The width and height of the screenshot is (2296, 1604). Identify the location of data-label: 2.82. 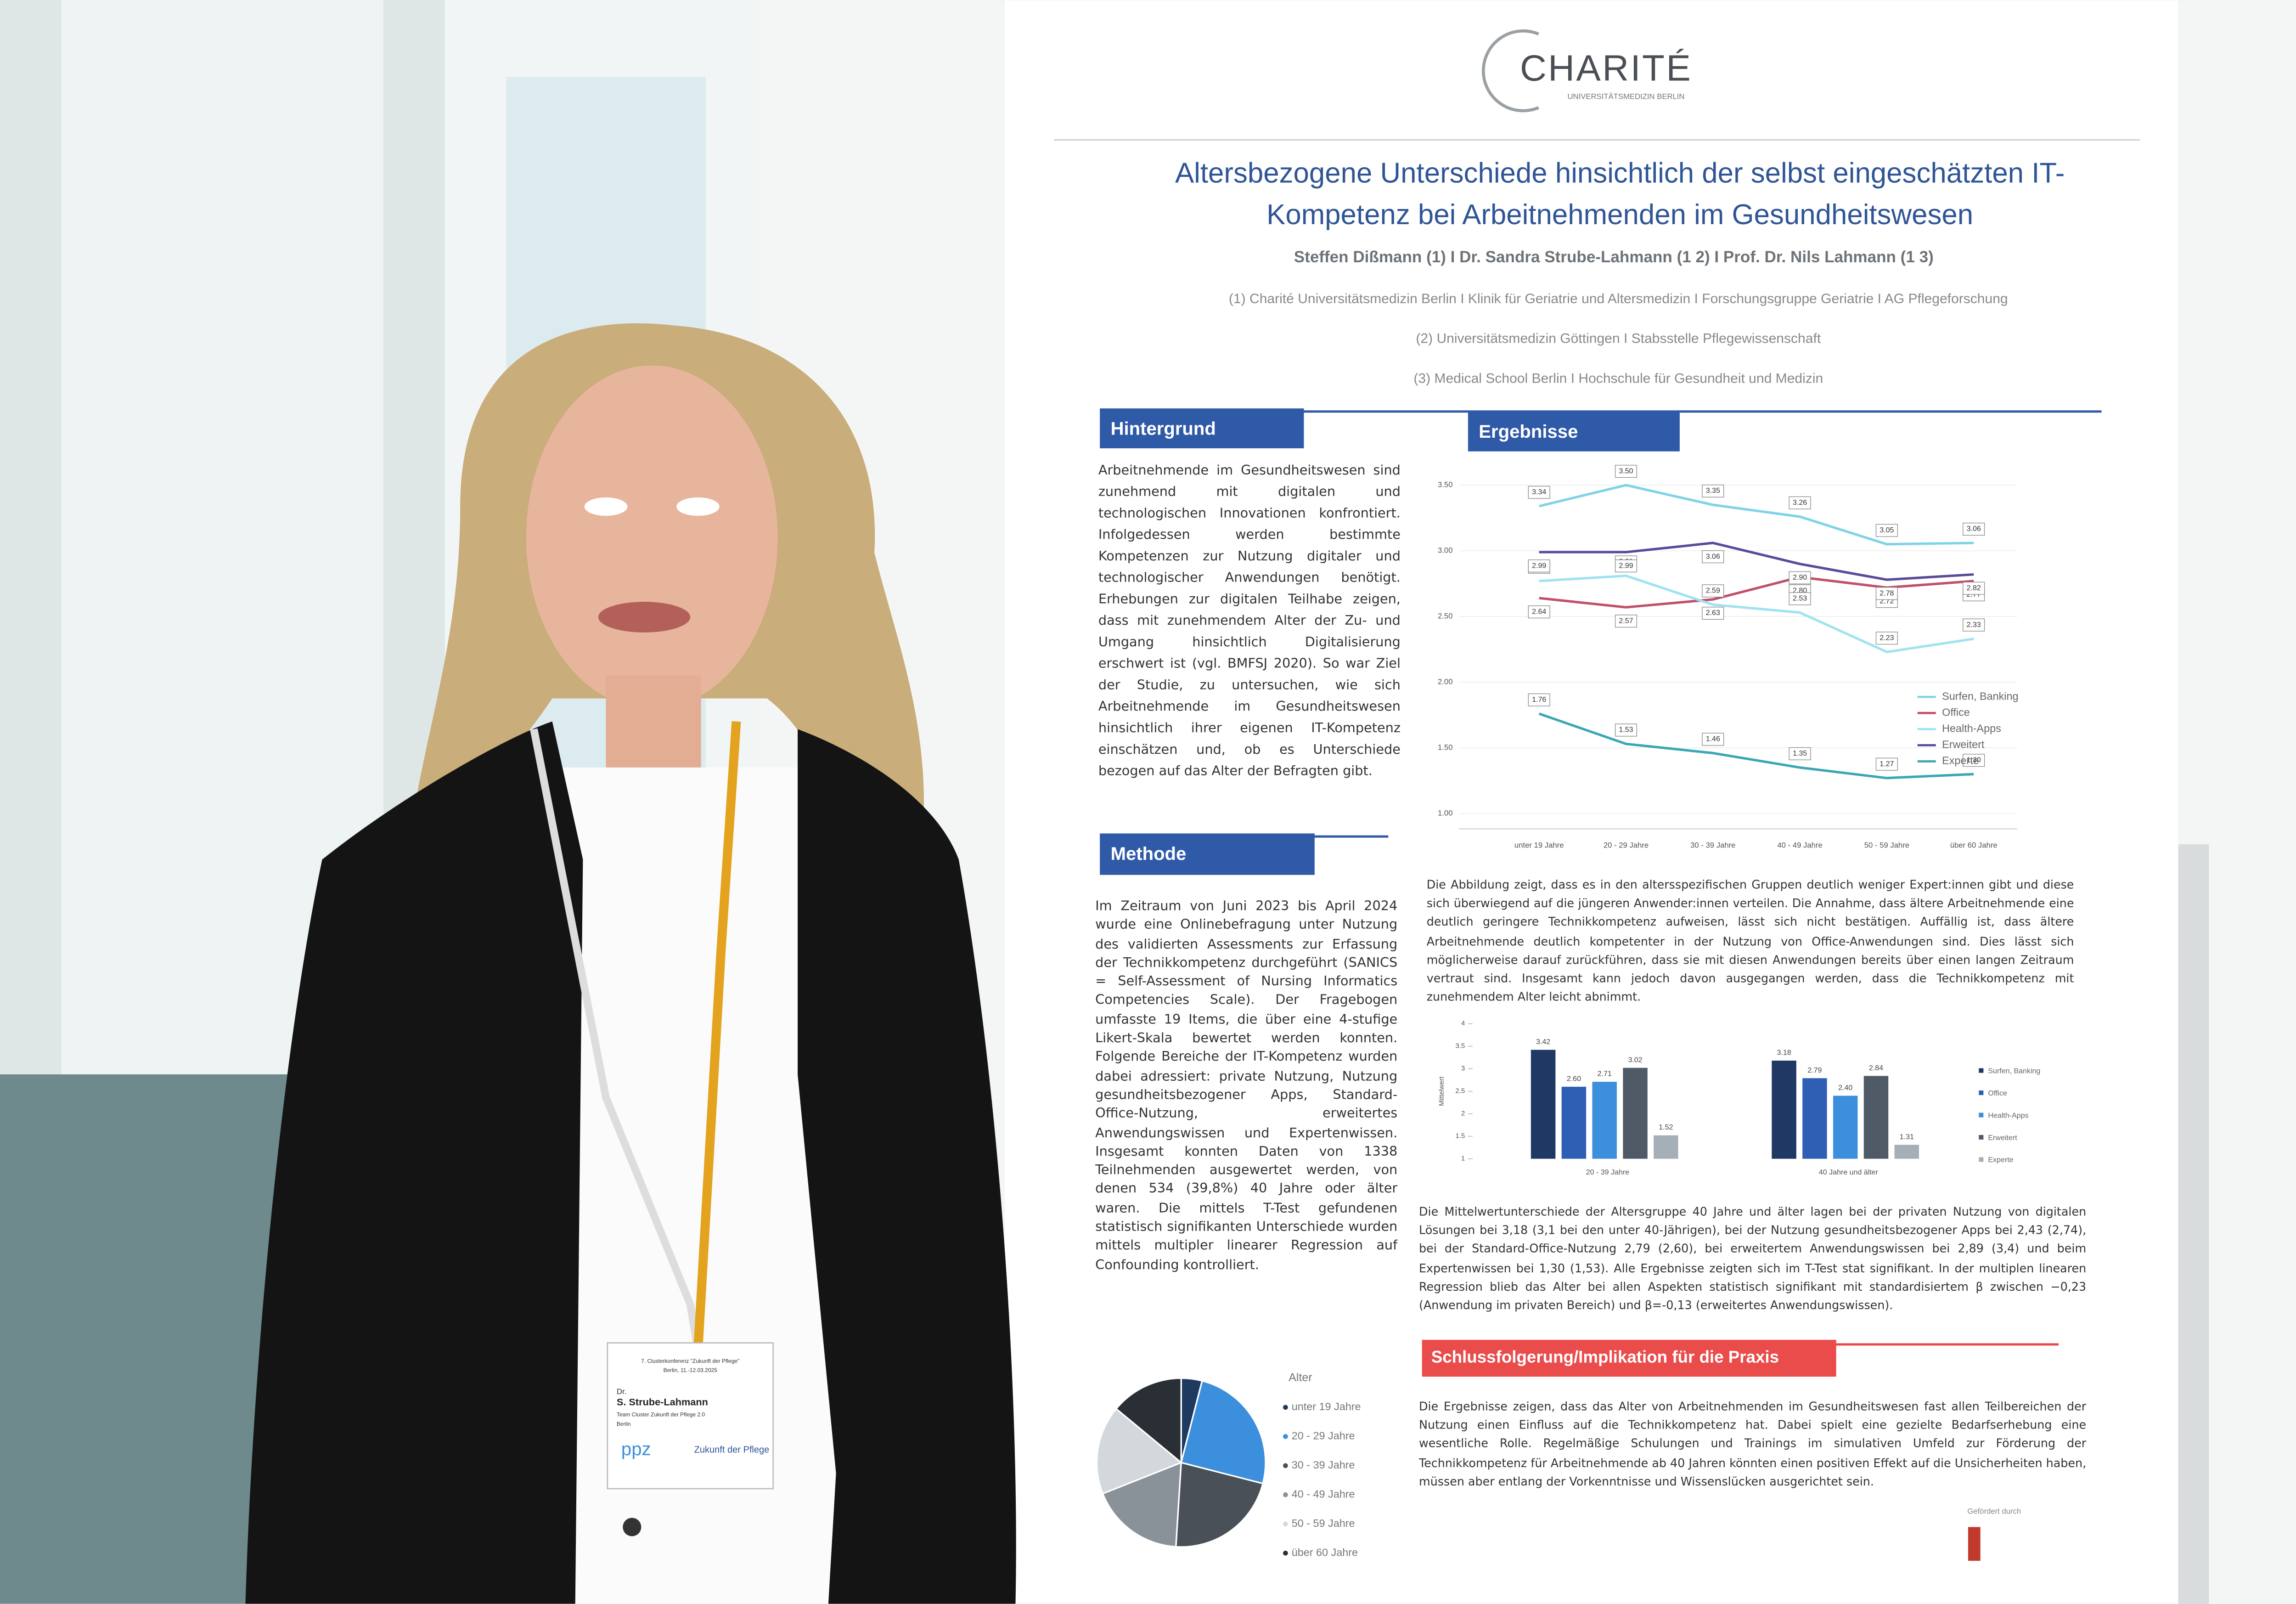
(1974, 588).